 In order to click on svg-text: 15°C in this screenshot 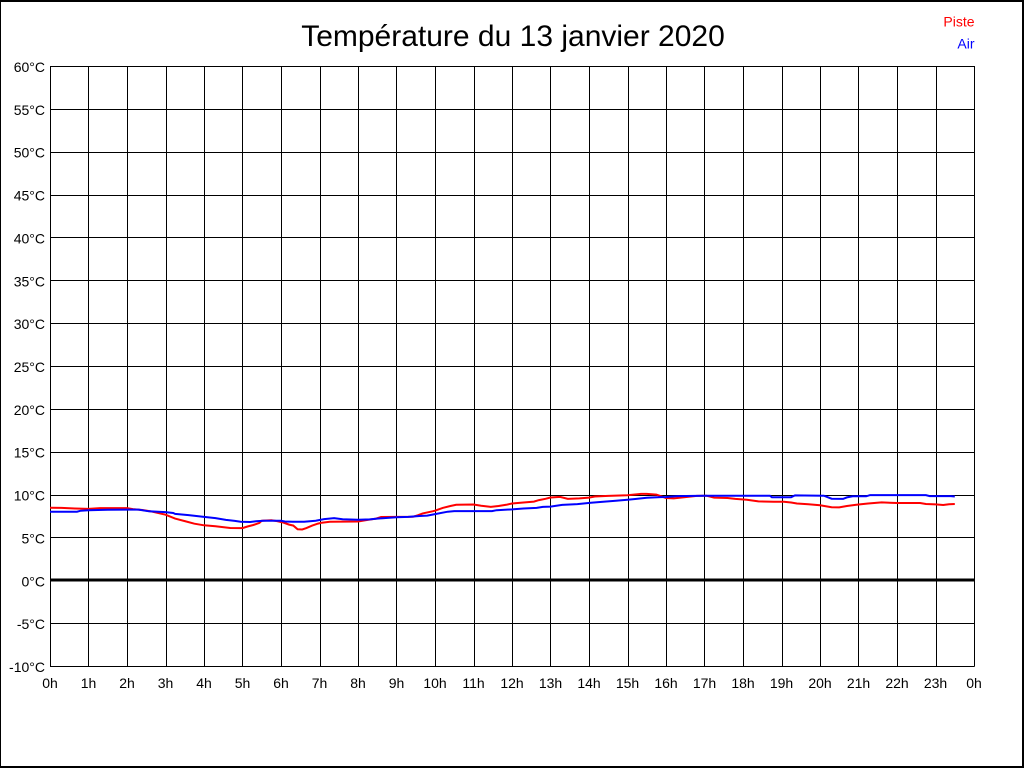, I will do `click(29, 453)`.